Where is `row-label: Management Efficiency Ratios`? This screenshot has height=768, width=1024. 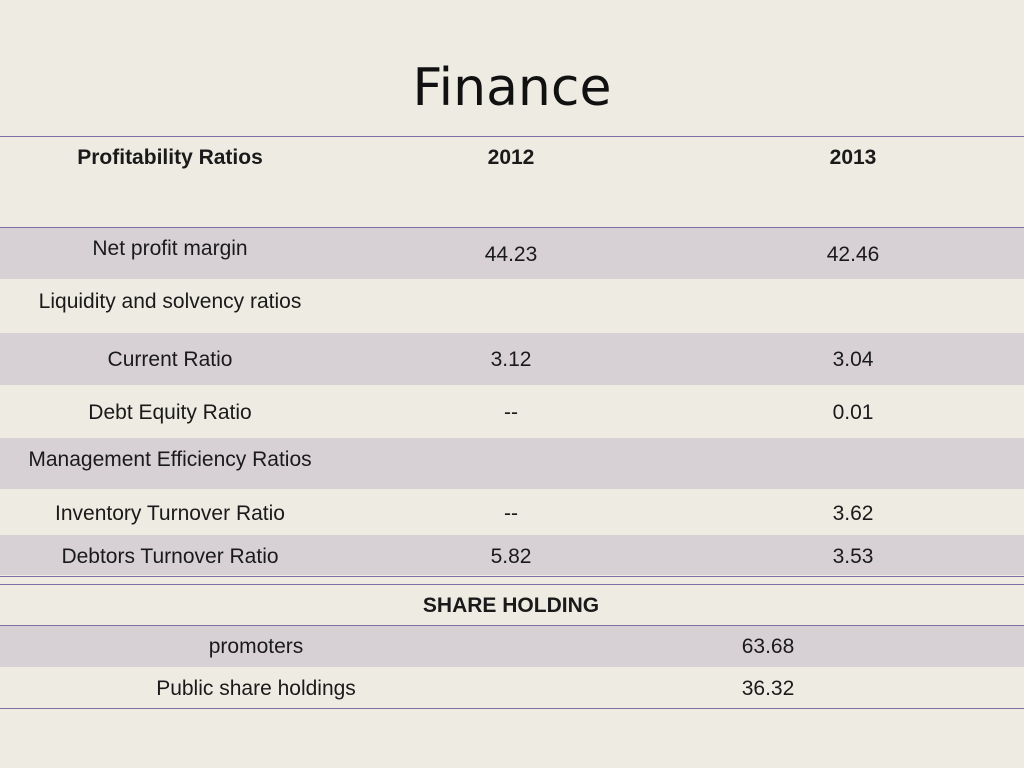 row-label: Management Efficiency Ratios is located at coordinates (170, 459).